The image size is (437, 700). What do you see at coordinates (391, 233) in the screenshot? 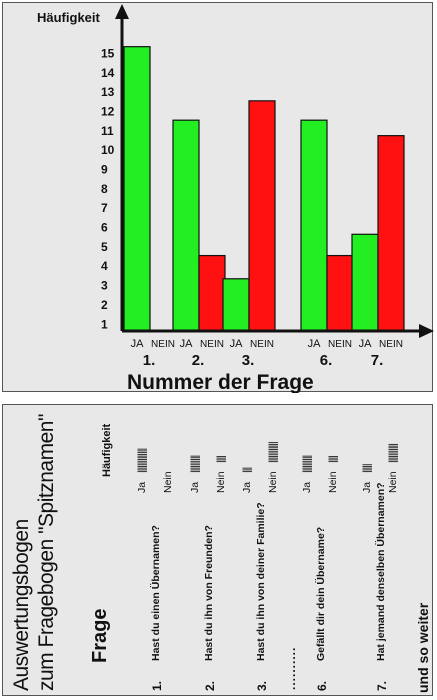
I see `bar-nein-q5` at bounding box center [391, 233].